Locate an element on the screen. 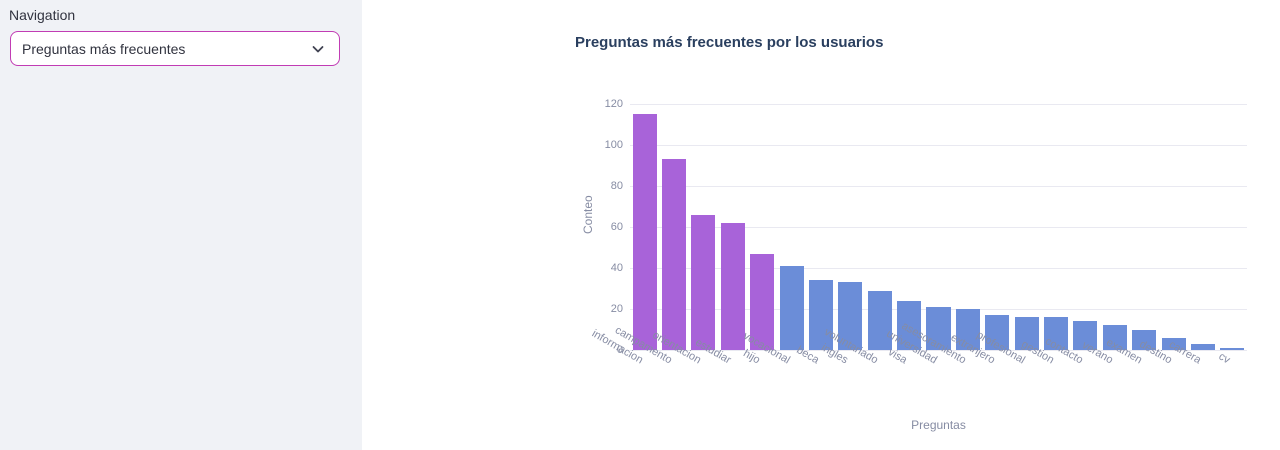 Image resolution: width=1280 pixels, height=450 pixels. bar-voluntariado is located at coordinates (879, 320).